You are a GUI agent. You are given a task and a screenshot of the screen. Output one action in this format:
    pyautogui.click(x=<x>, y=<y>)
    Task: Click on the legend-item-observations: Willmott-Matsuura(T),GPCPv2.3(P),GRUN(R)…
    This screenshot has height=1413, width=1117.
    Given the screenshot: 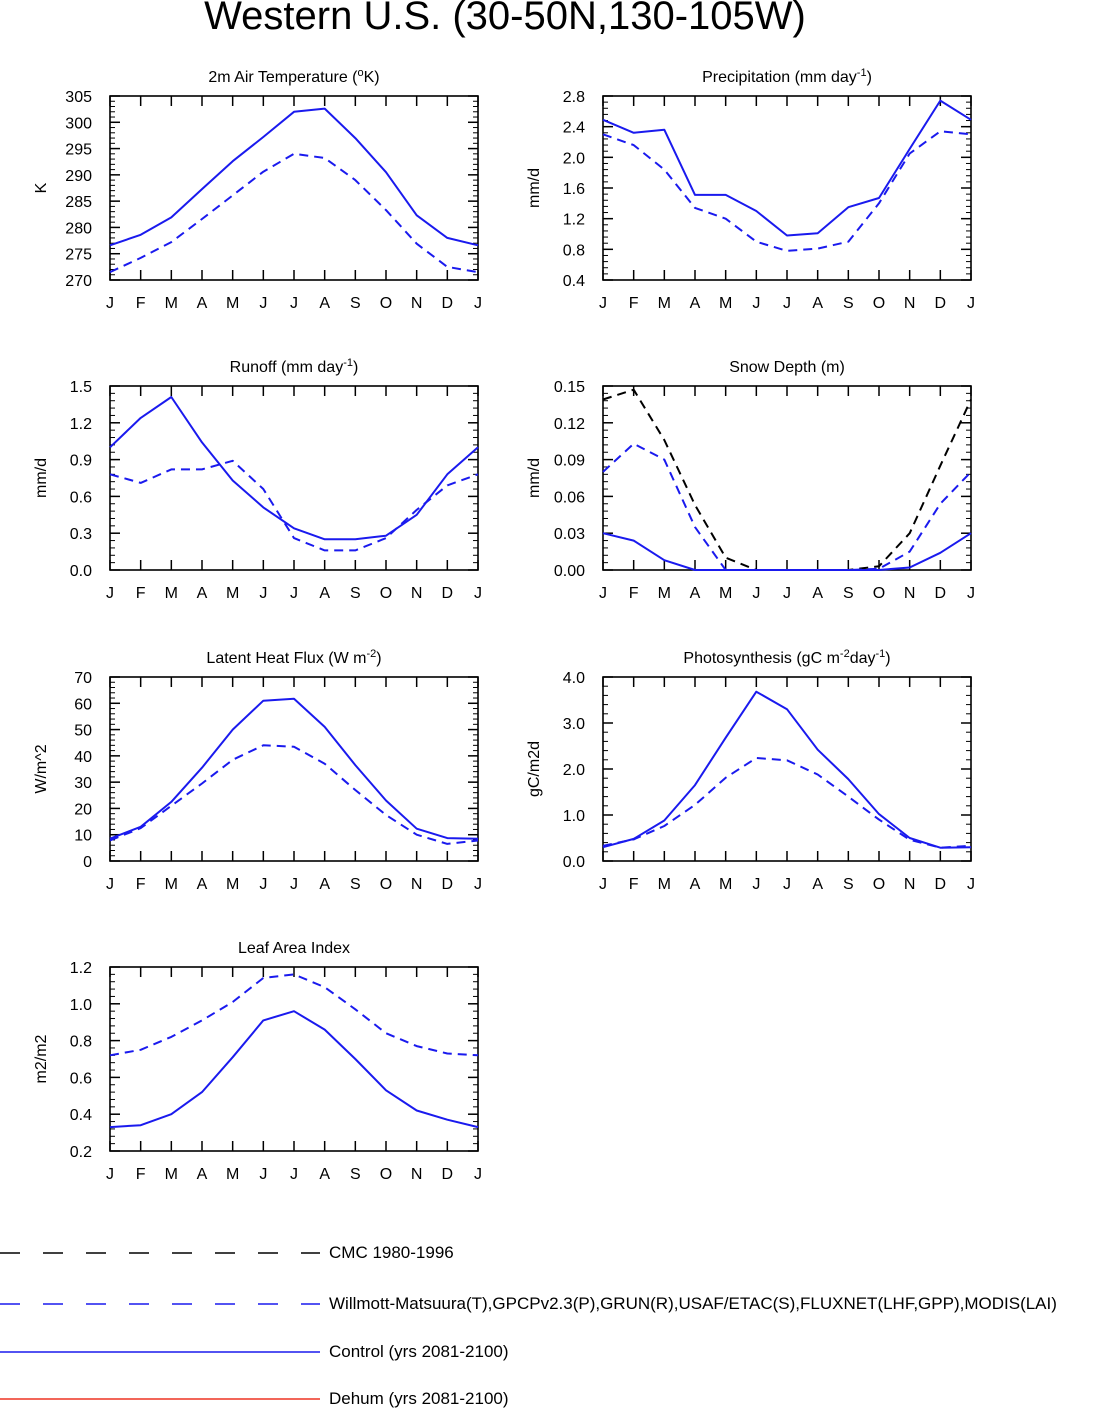 What is the action you would take?
    pyautogui.click(x=558, y=1304)
    